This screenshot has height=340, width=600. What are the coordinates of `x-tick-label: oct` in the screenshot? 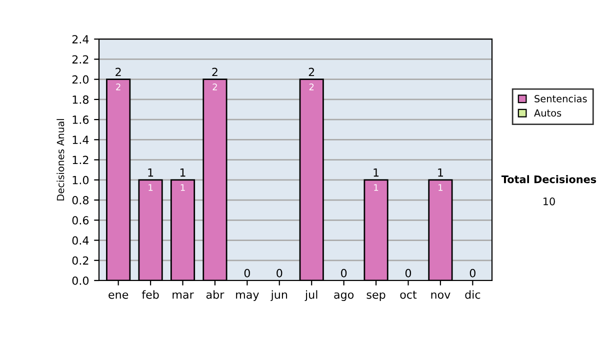 It's located at (408, 294).